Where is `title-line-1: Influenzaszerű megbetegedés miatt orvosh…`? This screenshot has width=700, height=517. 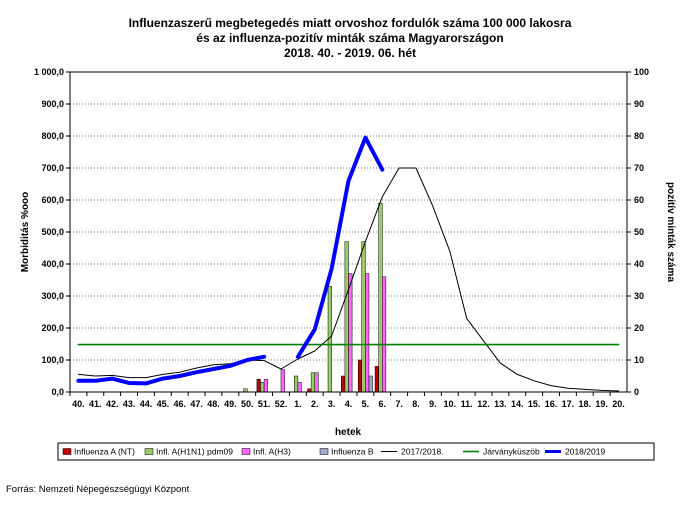
title-line-1: Influenzaszerű megbetegedés miatt orvosh… is located at coordinates (350, 23).